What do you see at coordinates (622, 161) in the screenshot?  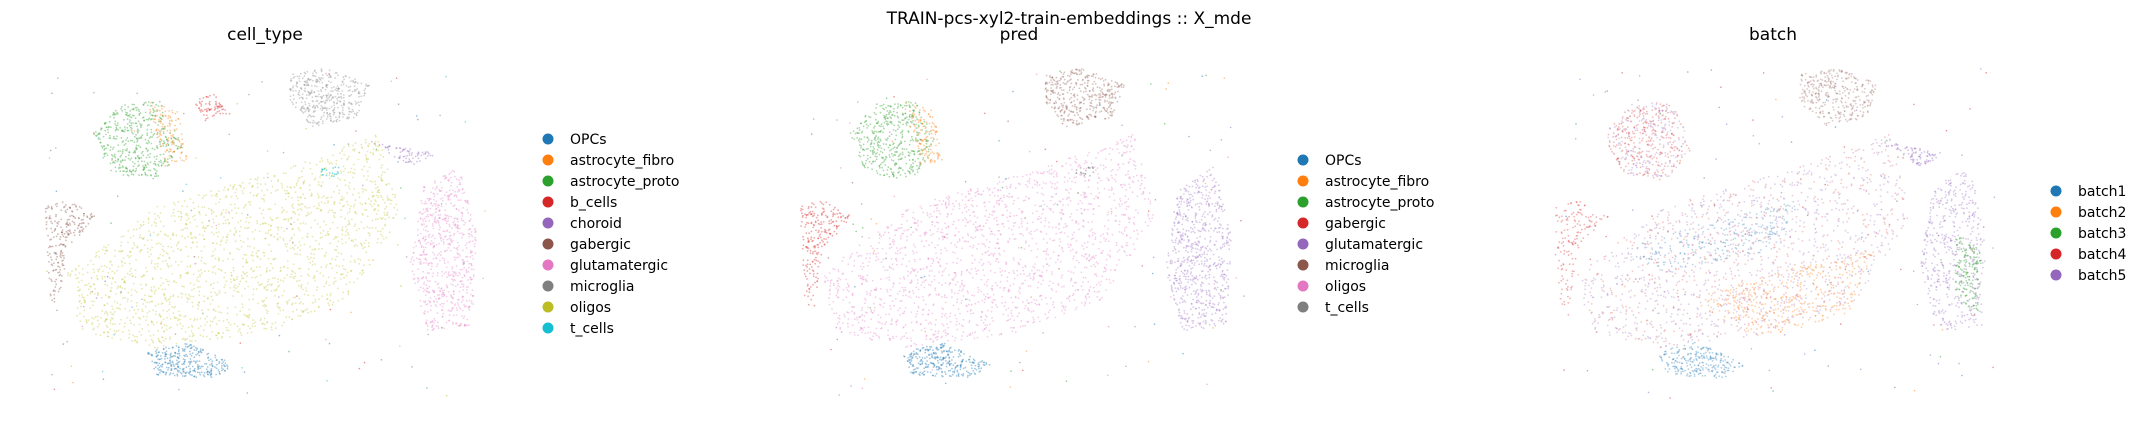 I see `legend-label: astrocyte_fibro` at bounding box center [622, 161].